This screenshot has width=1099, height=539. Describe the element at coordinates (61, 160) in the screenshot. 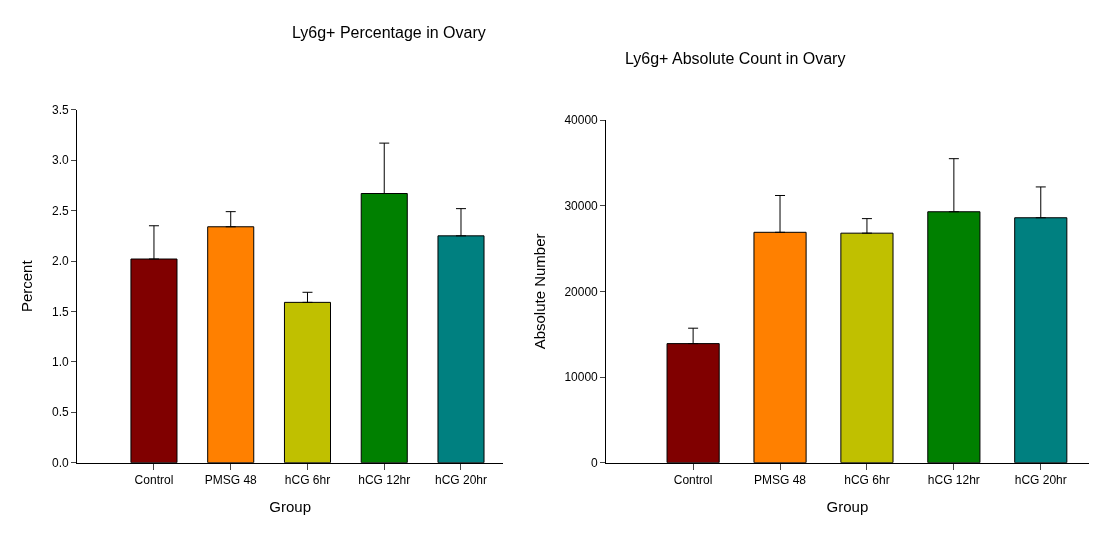

I see `y-tick-label: 3.0` at that location.